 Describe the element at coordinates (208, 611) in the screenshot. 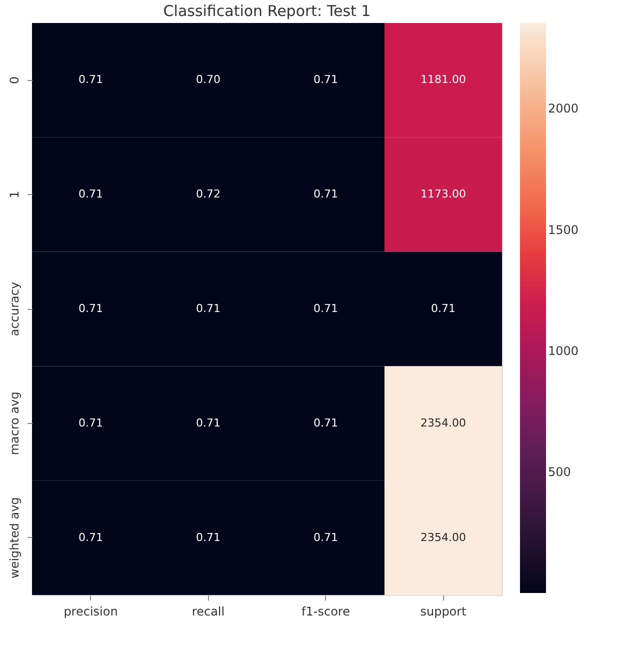

I see `x-tick-label: recall` at that location.